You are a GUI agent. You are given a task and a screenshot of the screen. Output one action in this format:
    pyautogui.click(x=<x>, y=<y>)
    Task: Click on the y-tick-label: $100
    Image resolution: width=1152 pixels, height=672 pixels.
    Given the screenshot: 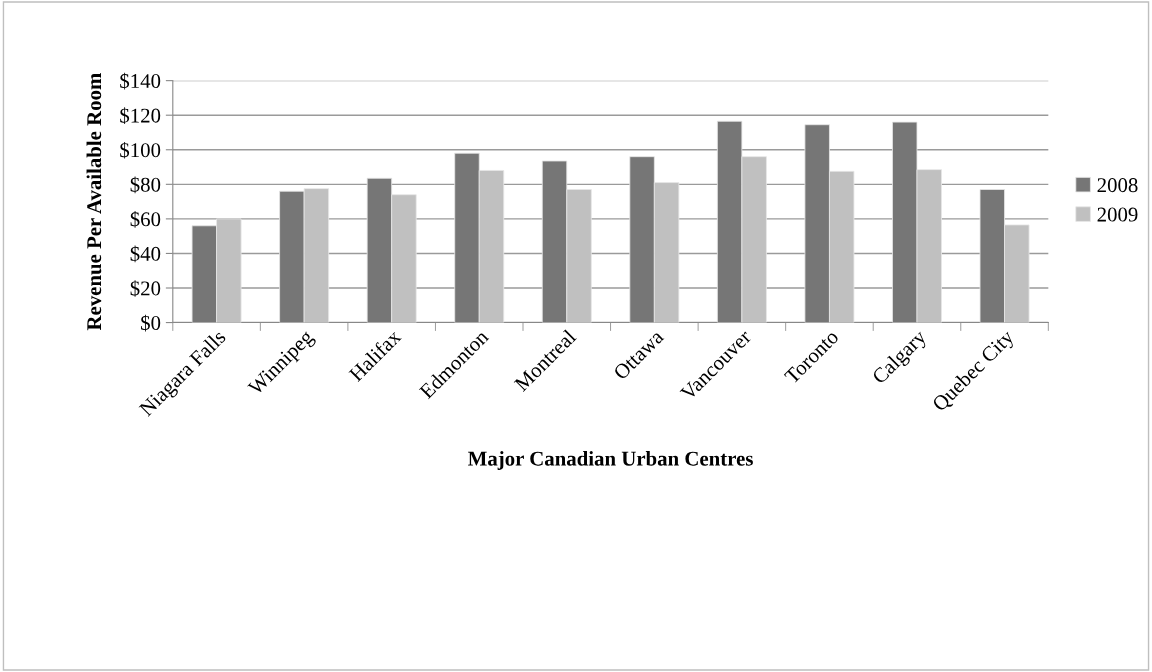 What is the action you would take?
    pyautogui.click(x=140, y=150)
    